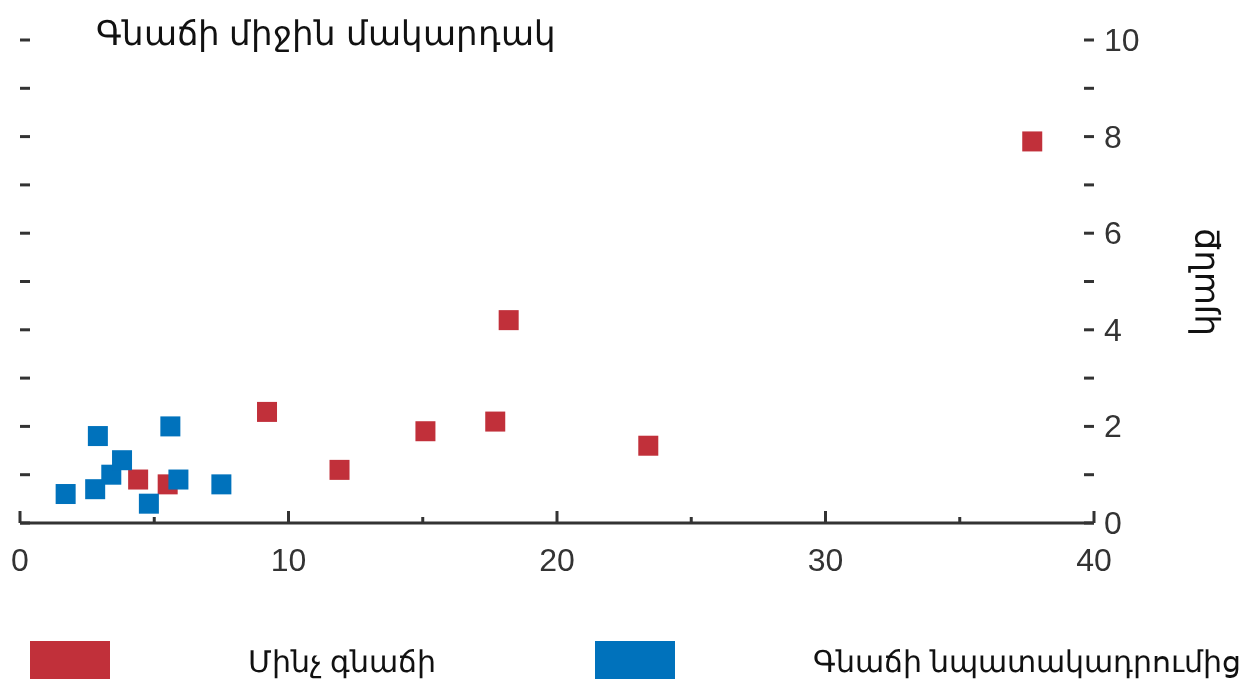 The height and width of the screenshot is (679, 1254). What do you see at coordinates (1094, 560) in the screenshot?
I see `x-tick-label: 40` at bounding box center [1094, 560].